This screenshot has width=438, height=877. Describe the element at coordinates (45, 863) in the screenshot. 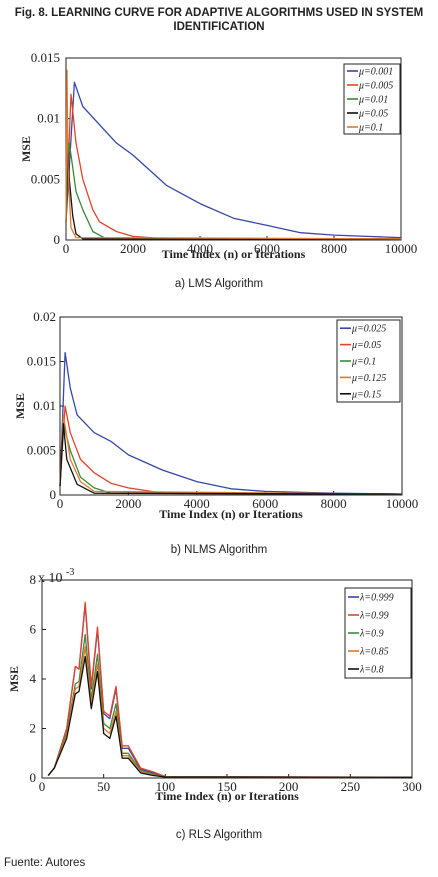

I see `source-note: Fuente: Autores` at that location.